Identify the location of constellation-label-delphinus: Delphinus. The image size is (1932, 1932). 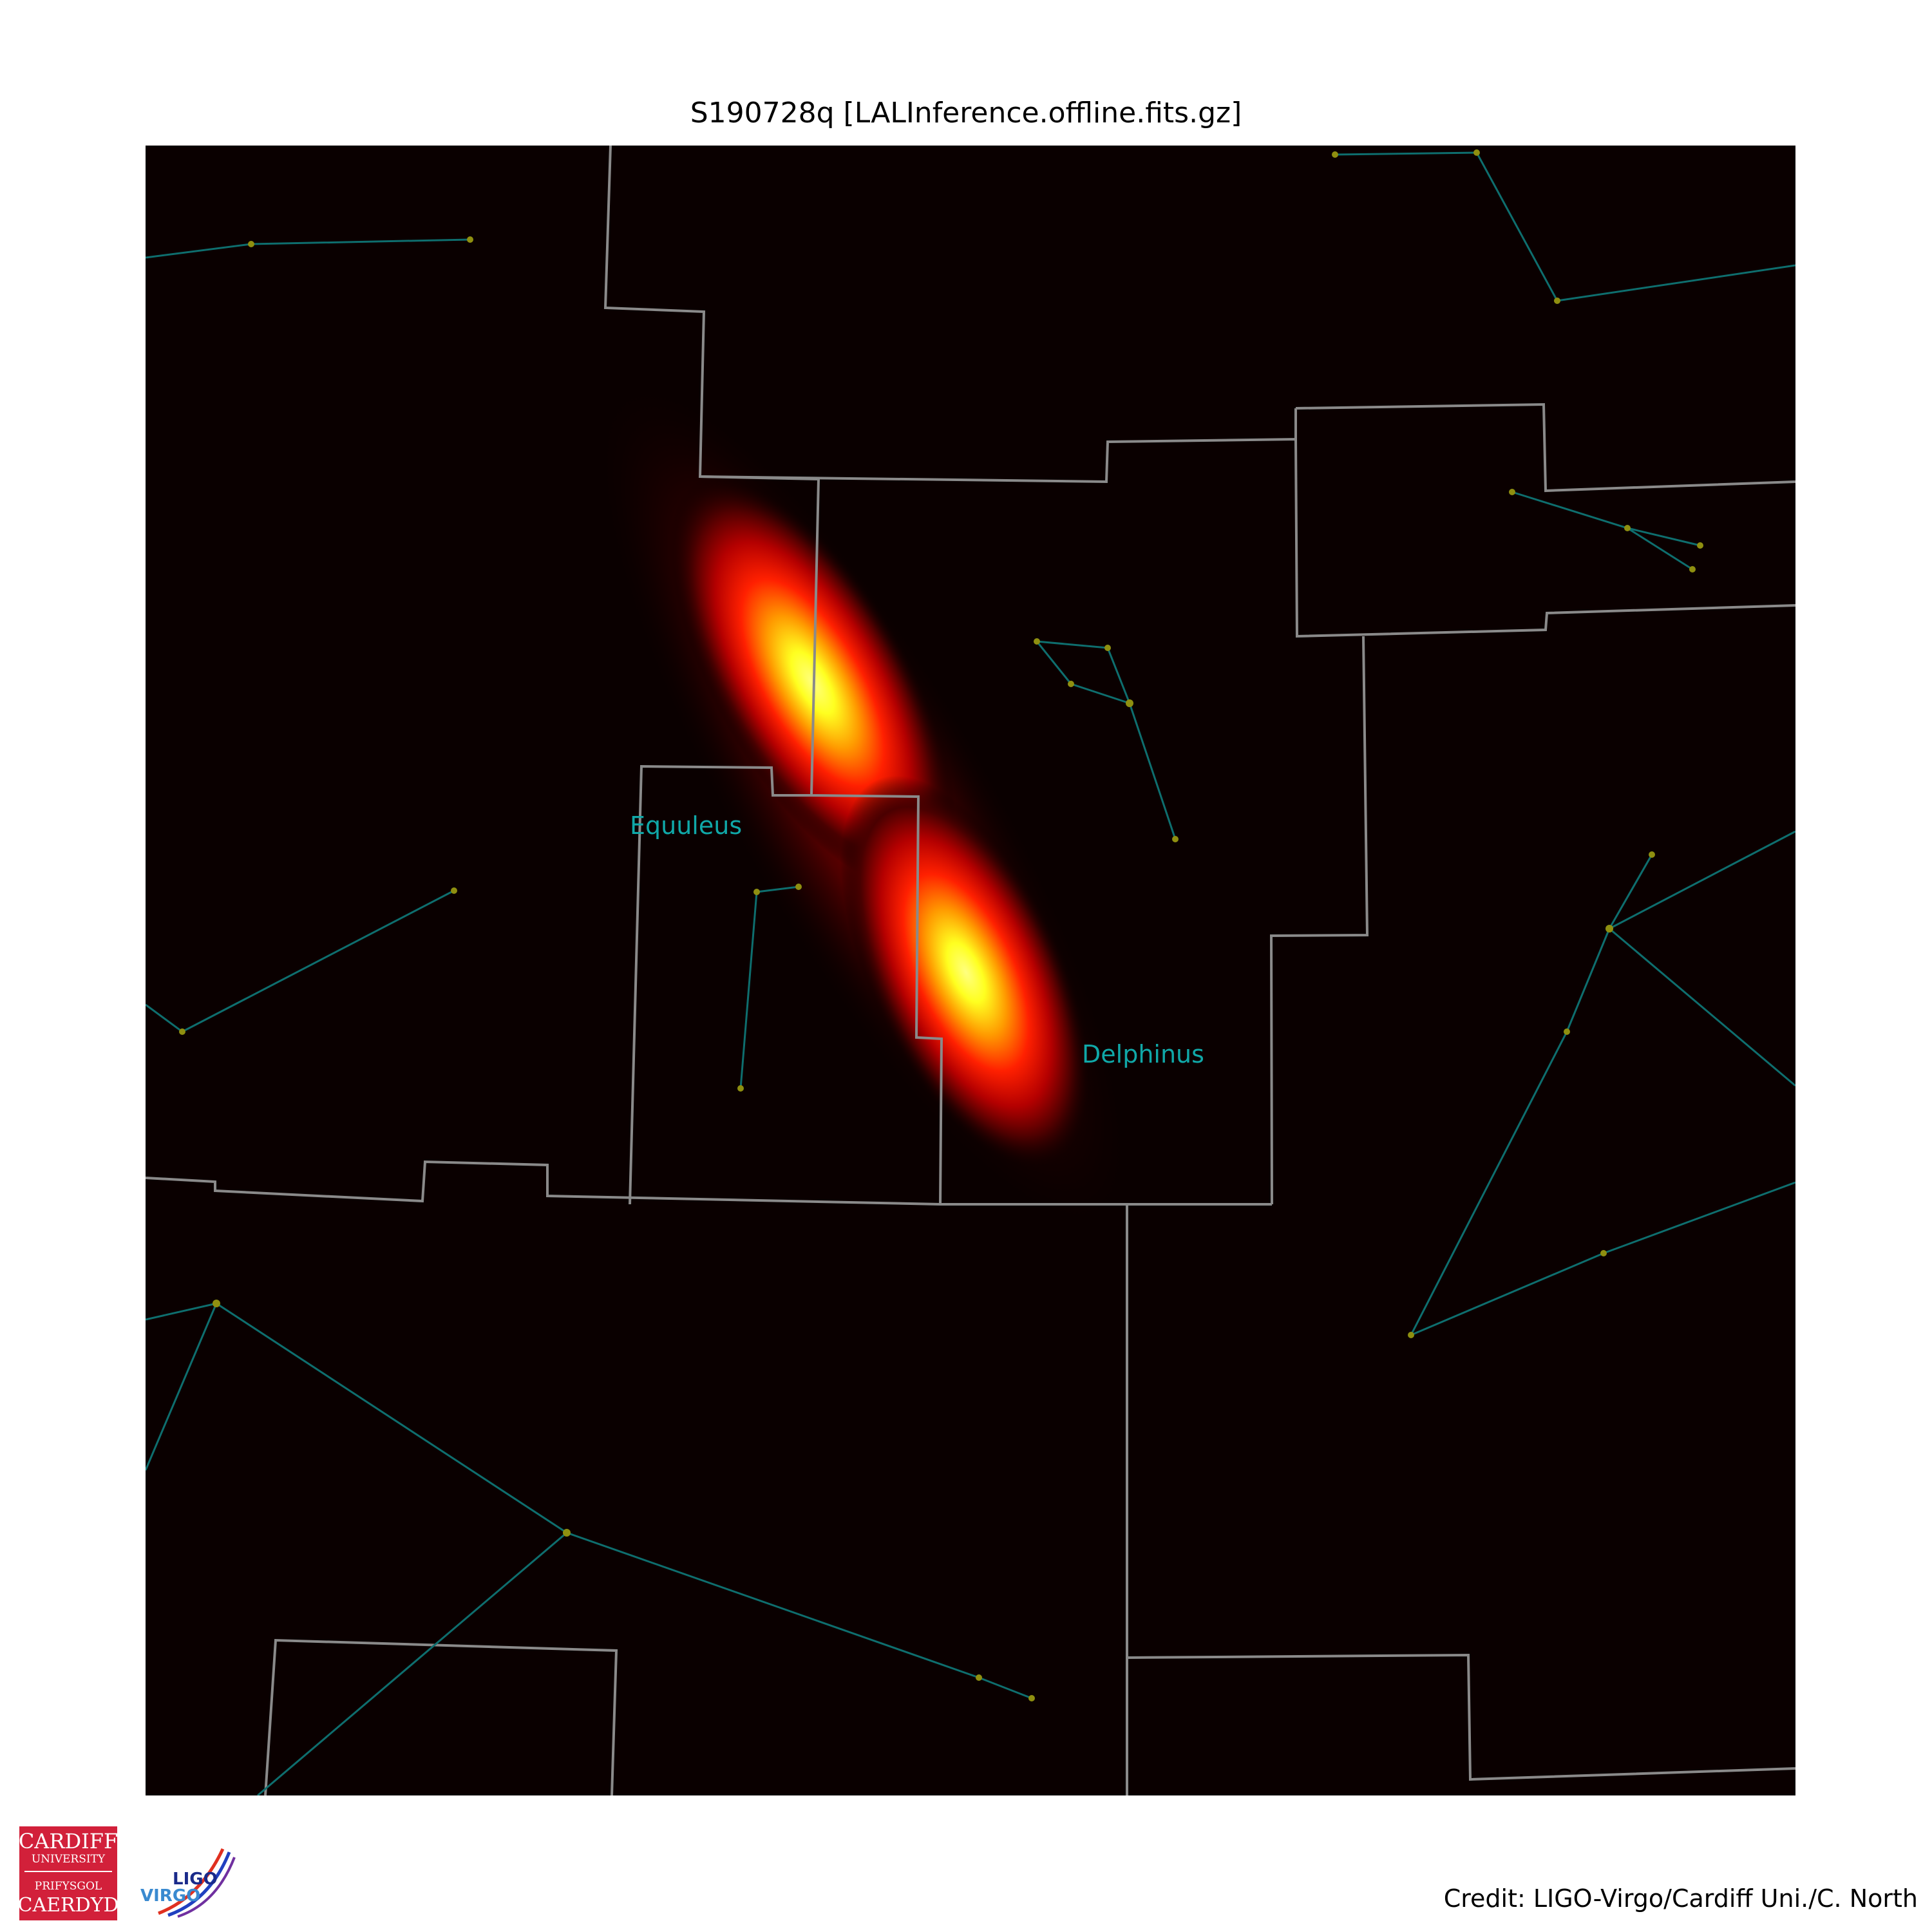
(1143, 1054).